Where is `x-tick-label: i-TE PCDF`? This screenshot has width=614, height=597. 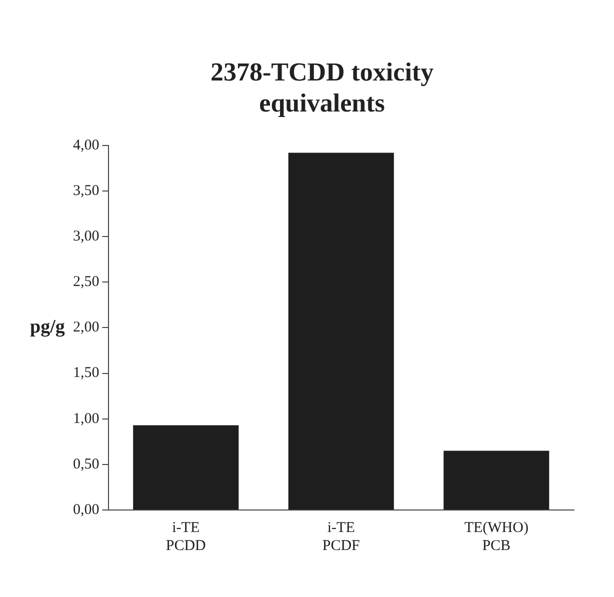 x-tick-label: i-TE PCDF is located at coordinates (341, 537).